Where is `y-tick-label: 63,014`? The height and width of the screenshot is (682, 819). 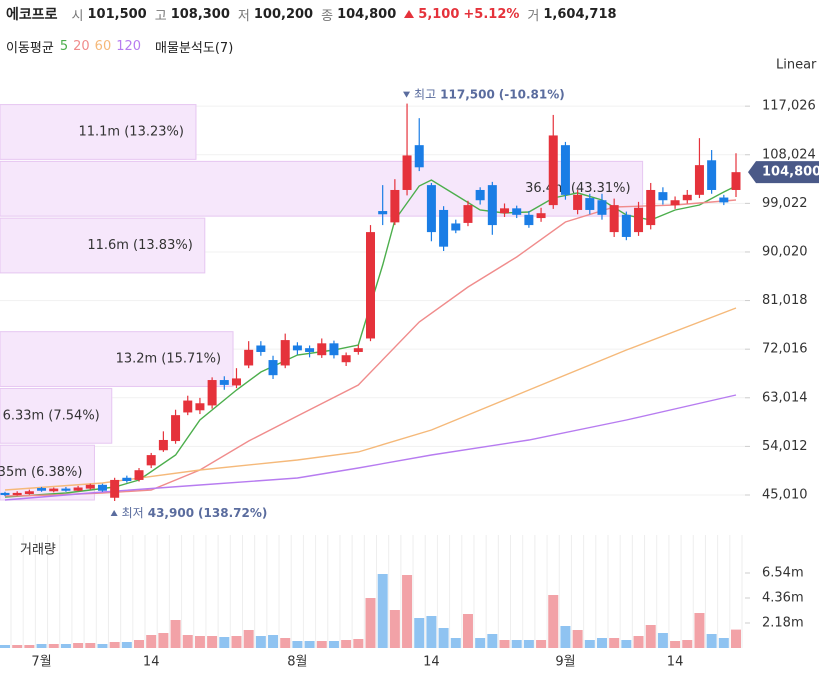
y-tick-label: 63,014 is located at coordinates (785, 397).